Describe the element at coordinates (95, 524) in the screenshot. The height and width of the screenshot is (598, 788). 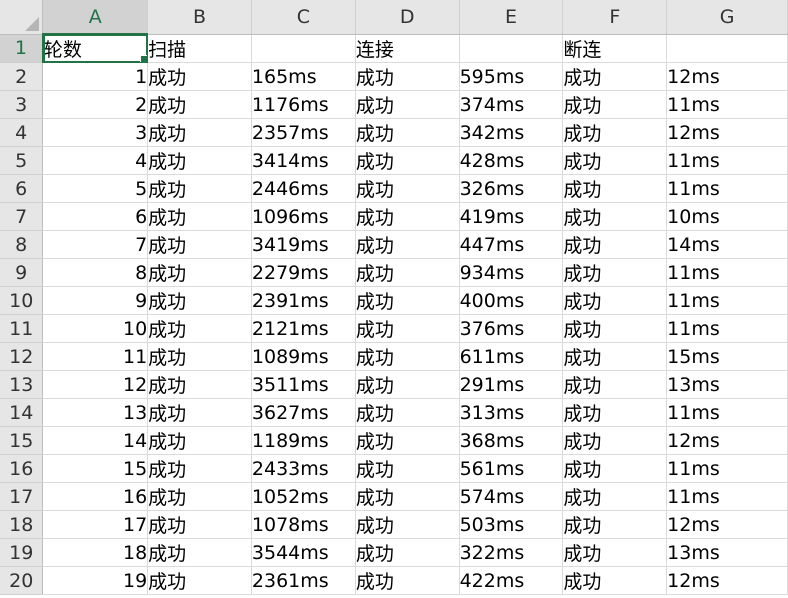
I see `cell-round: 17` at that location.